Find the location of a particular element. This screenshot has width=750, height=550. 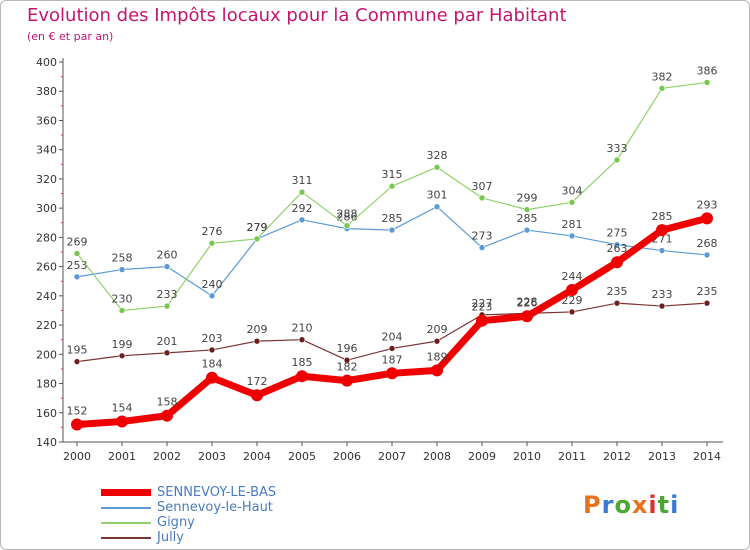

data-label: 304 is located at coordinates (572, 190).